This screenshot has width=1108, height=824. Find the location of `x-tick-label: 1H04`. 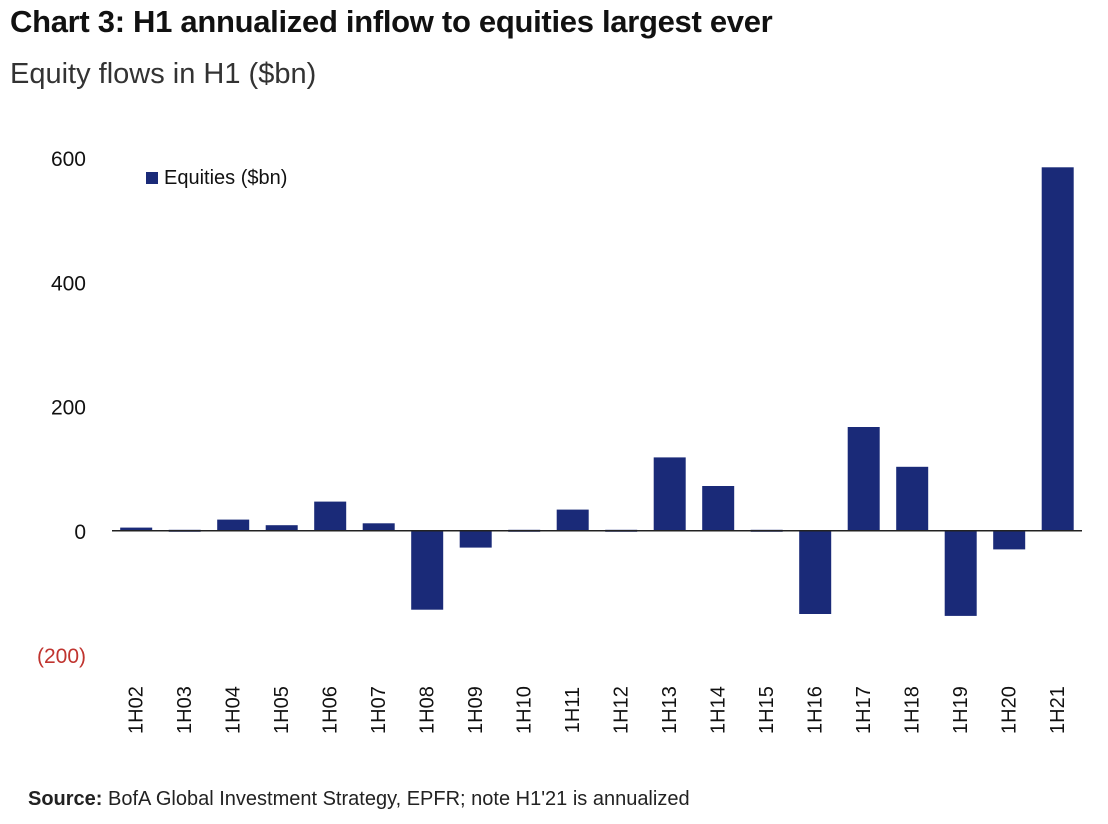

x-tick-label: 1H04 is located at coordinates (233, 710).